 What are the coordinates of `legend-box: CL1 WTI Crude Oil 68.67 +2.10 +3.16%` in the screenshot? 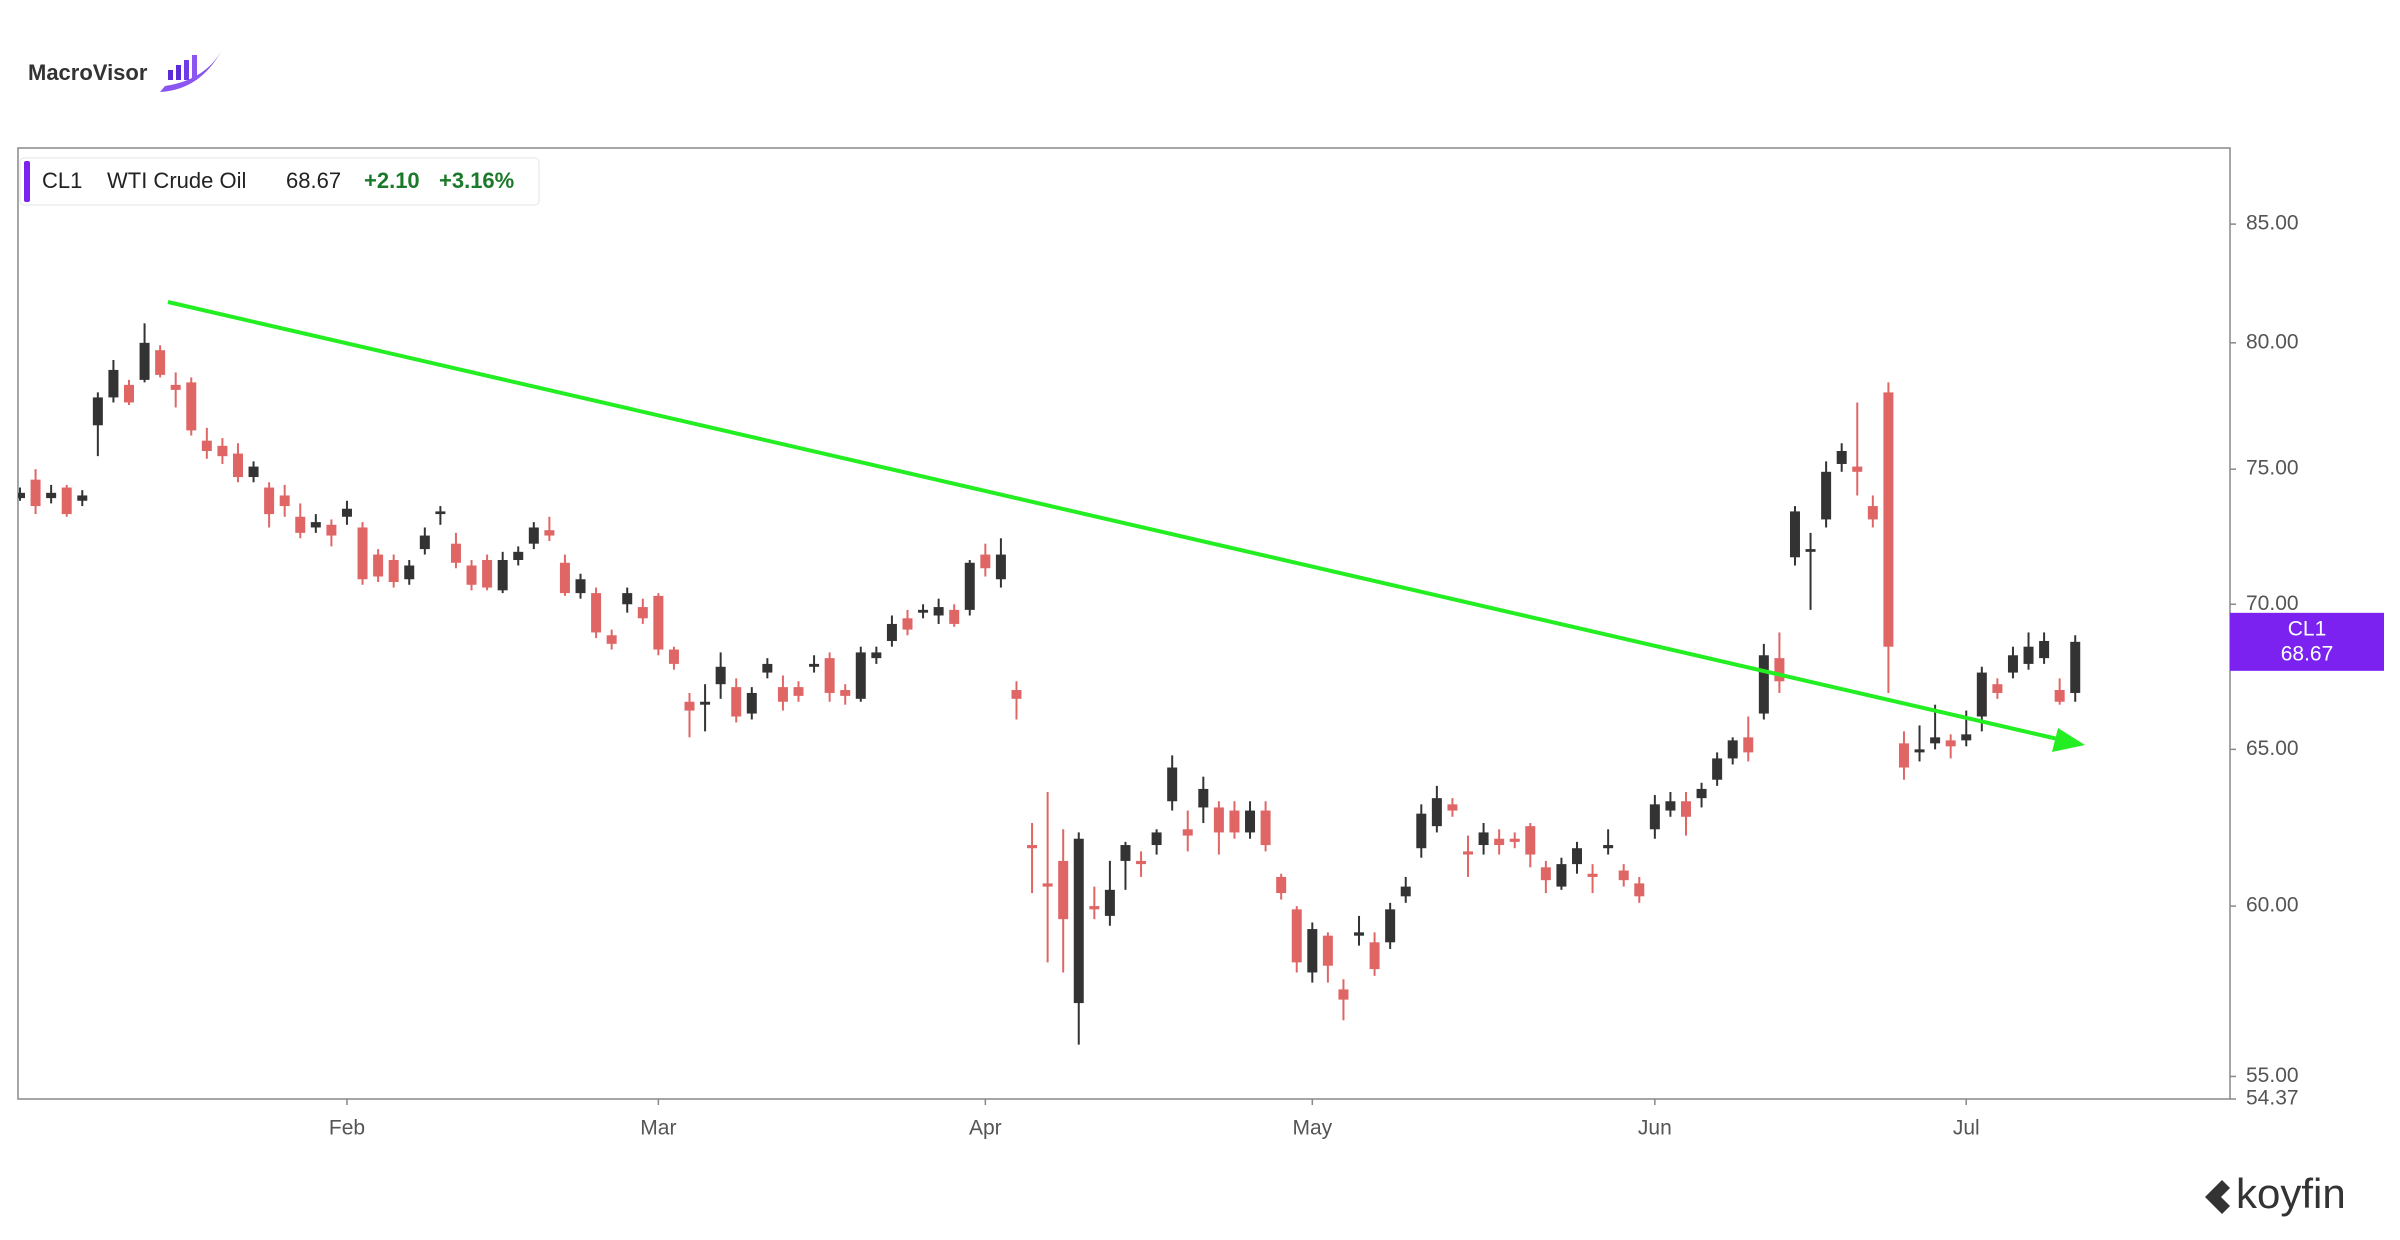 It's located at (279, 181).